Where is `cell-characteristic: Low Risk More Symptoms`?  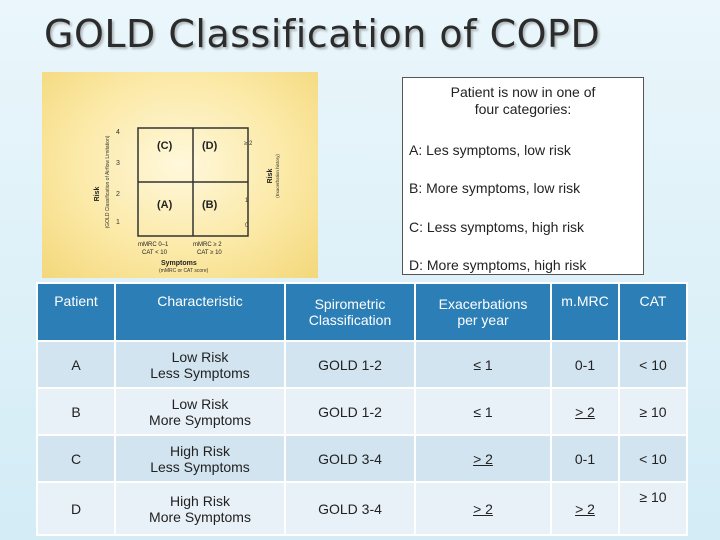 cell-characteristic: Low Risk More Symptoms is located at coordinates (200, 411).